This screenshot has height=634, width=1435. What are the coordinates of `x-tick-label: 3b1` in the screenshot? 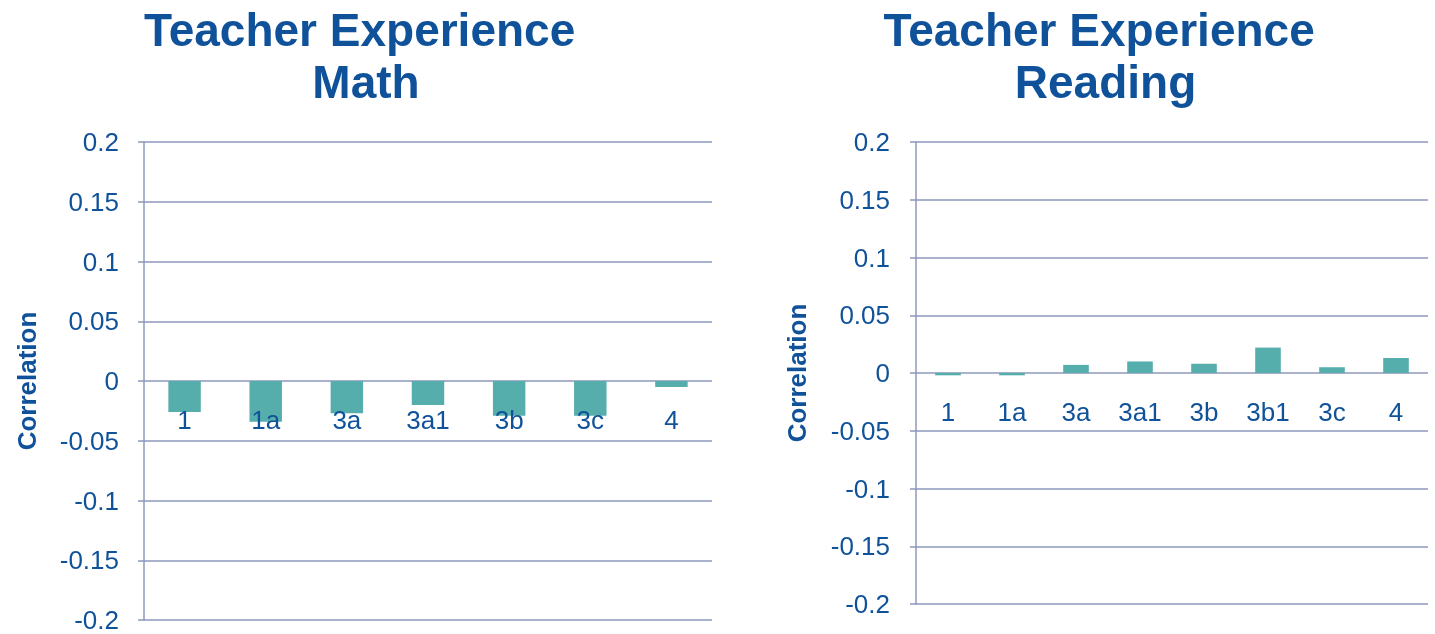 It's located at (1268, 412).